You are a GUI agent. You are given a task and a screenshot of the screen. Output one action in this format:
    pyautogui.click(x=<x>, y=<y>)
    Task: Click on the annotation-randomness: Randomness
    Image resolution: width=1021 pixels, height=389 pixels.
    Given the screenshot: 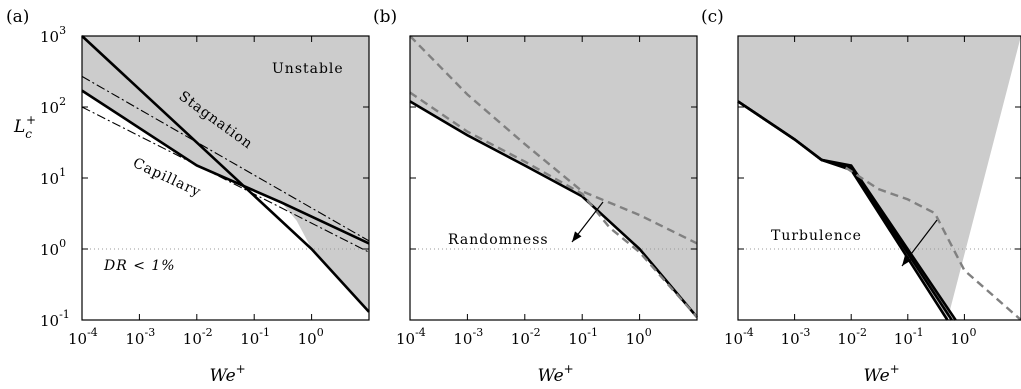 What is the action you would take?
    pyautogui.click(x=498, y=240)
    